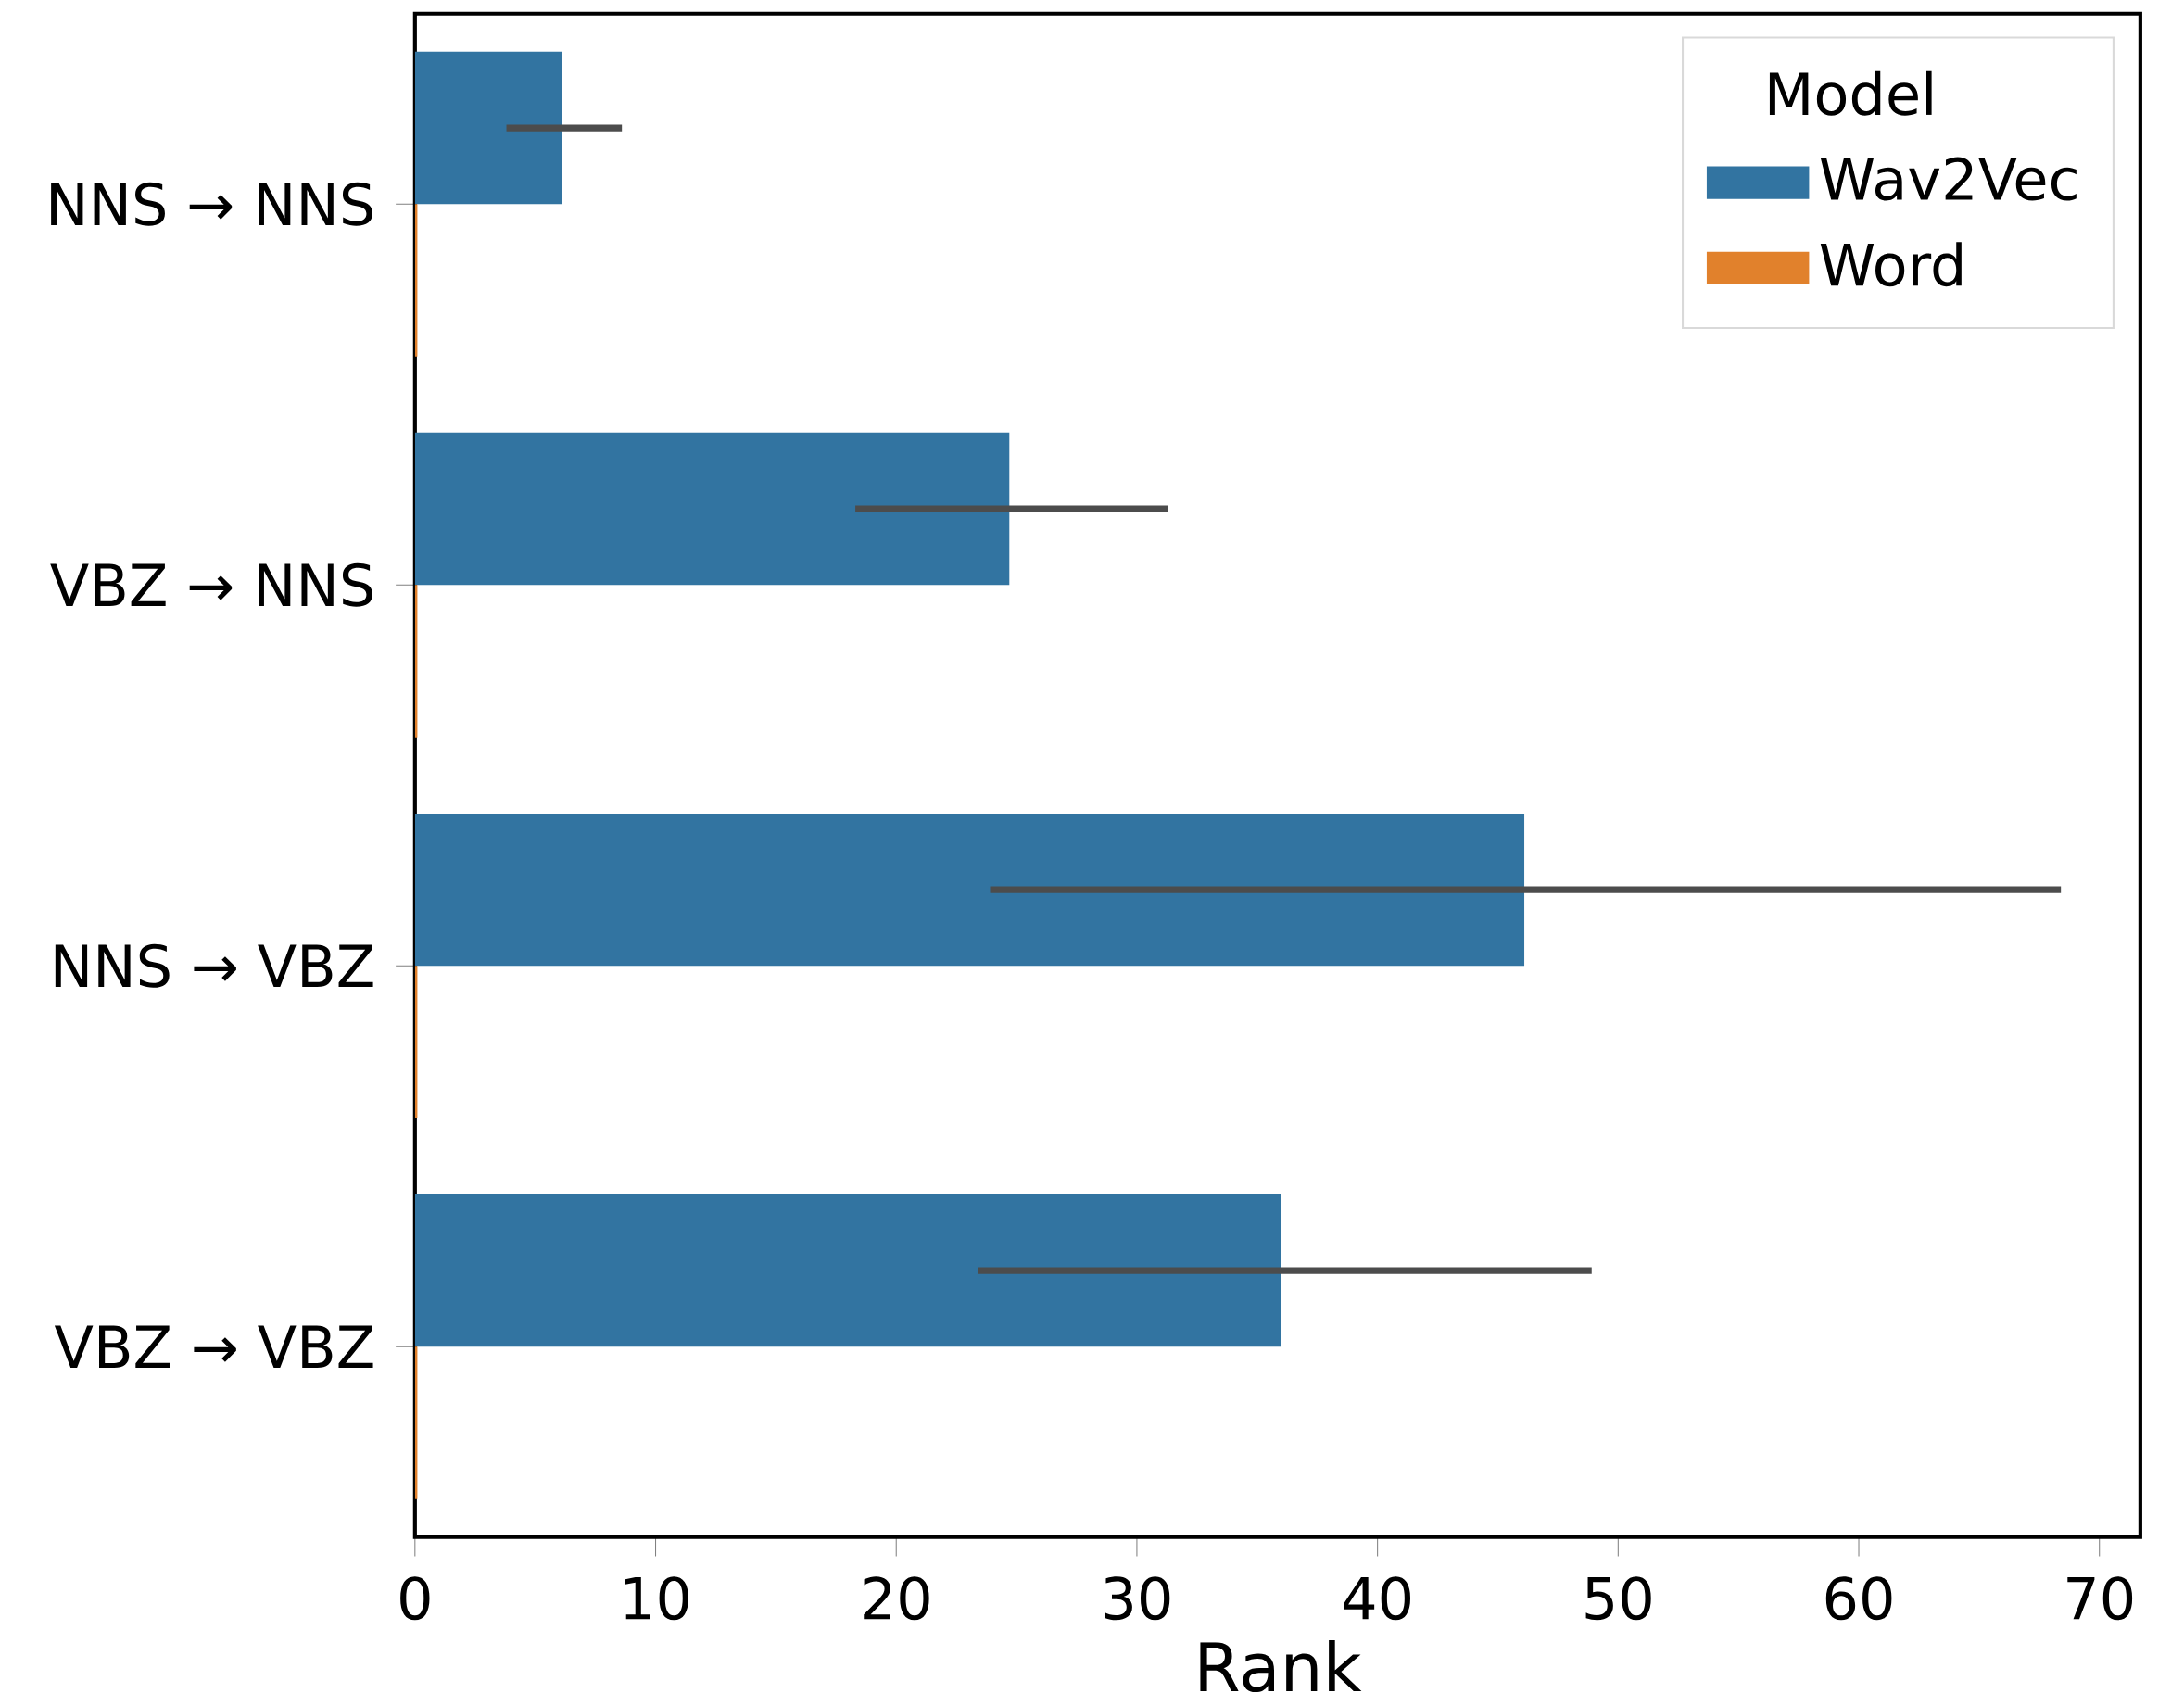 The width and height of the screenshot is (2184, 1693). I want to click on x-tick-label: 60, so click(1858, 1598).